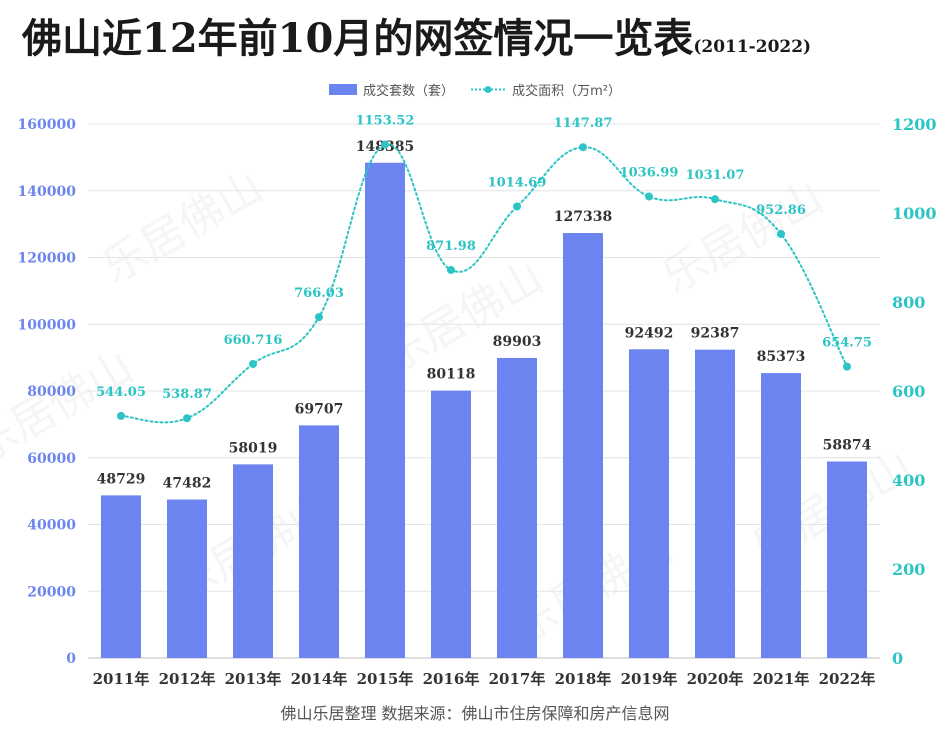  I want to click on x-tick-label: 2022年, so click(847, 679).